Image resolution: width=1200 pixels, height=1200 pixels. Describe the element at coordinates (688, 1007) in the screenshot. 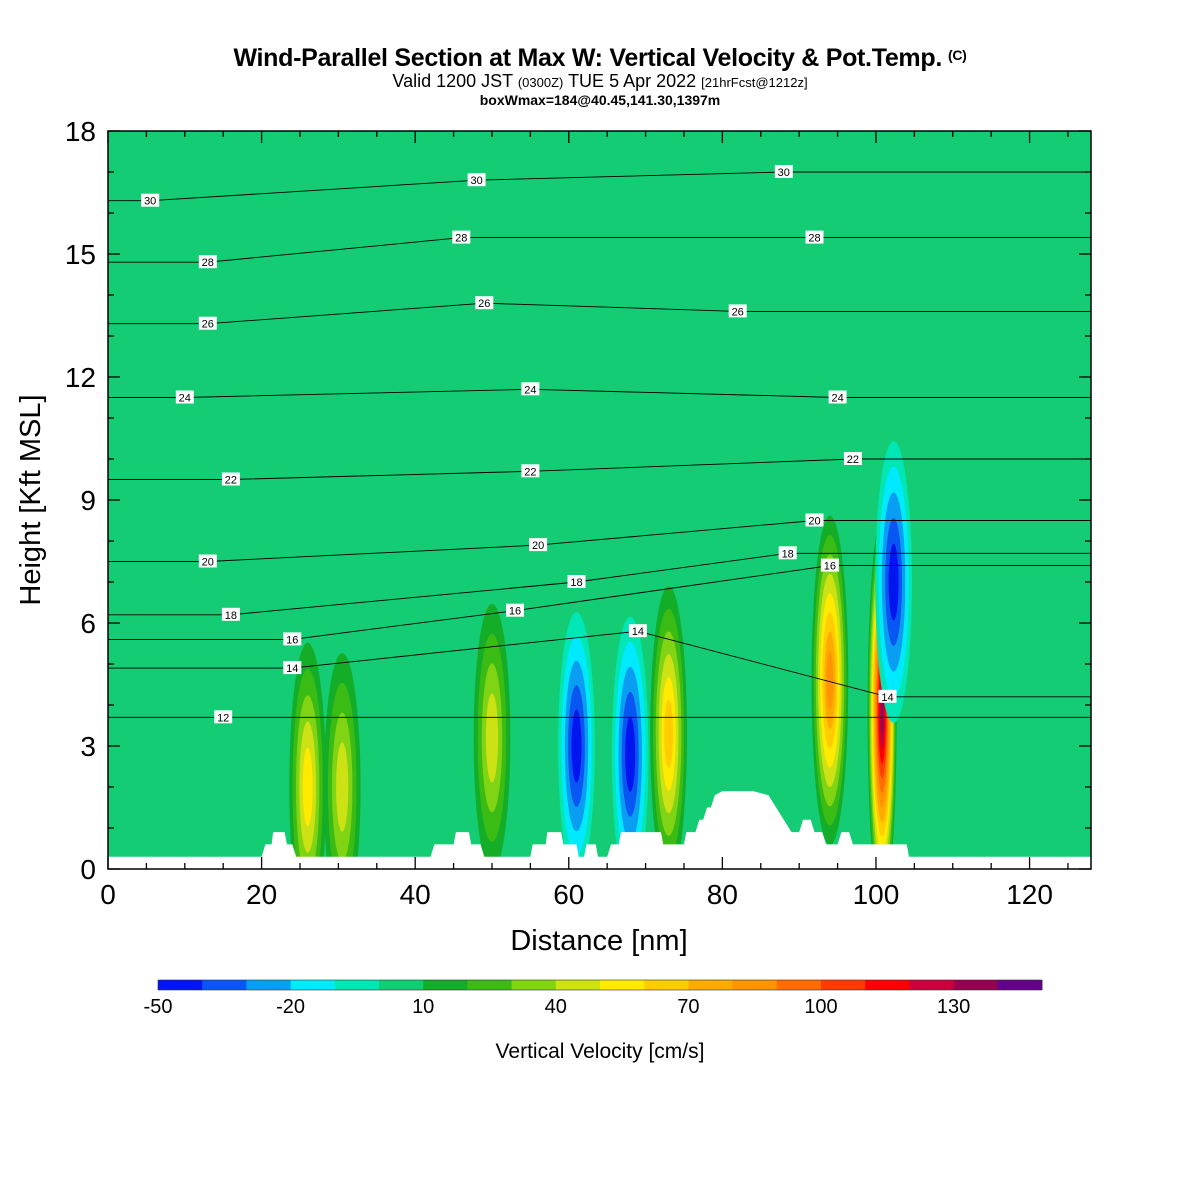

I see `colorbar-tick-label: 70` at that location.